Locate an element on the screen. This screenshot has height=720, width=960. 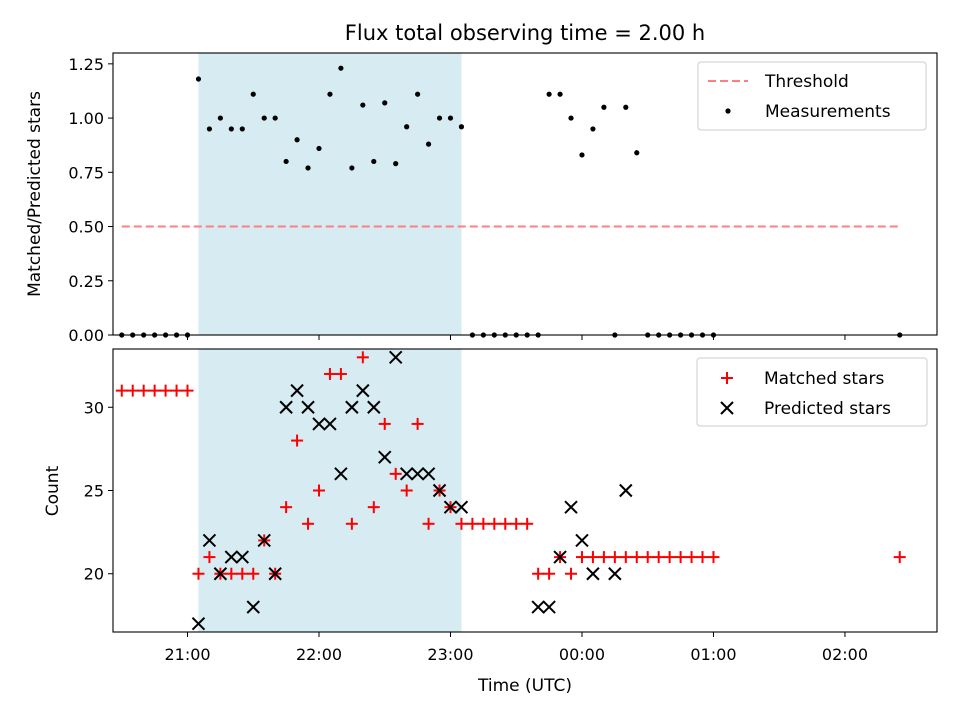
measurements-legend-label: Measurements is located at coordinates (828, 112).